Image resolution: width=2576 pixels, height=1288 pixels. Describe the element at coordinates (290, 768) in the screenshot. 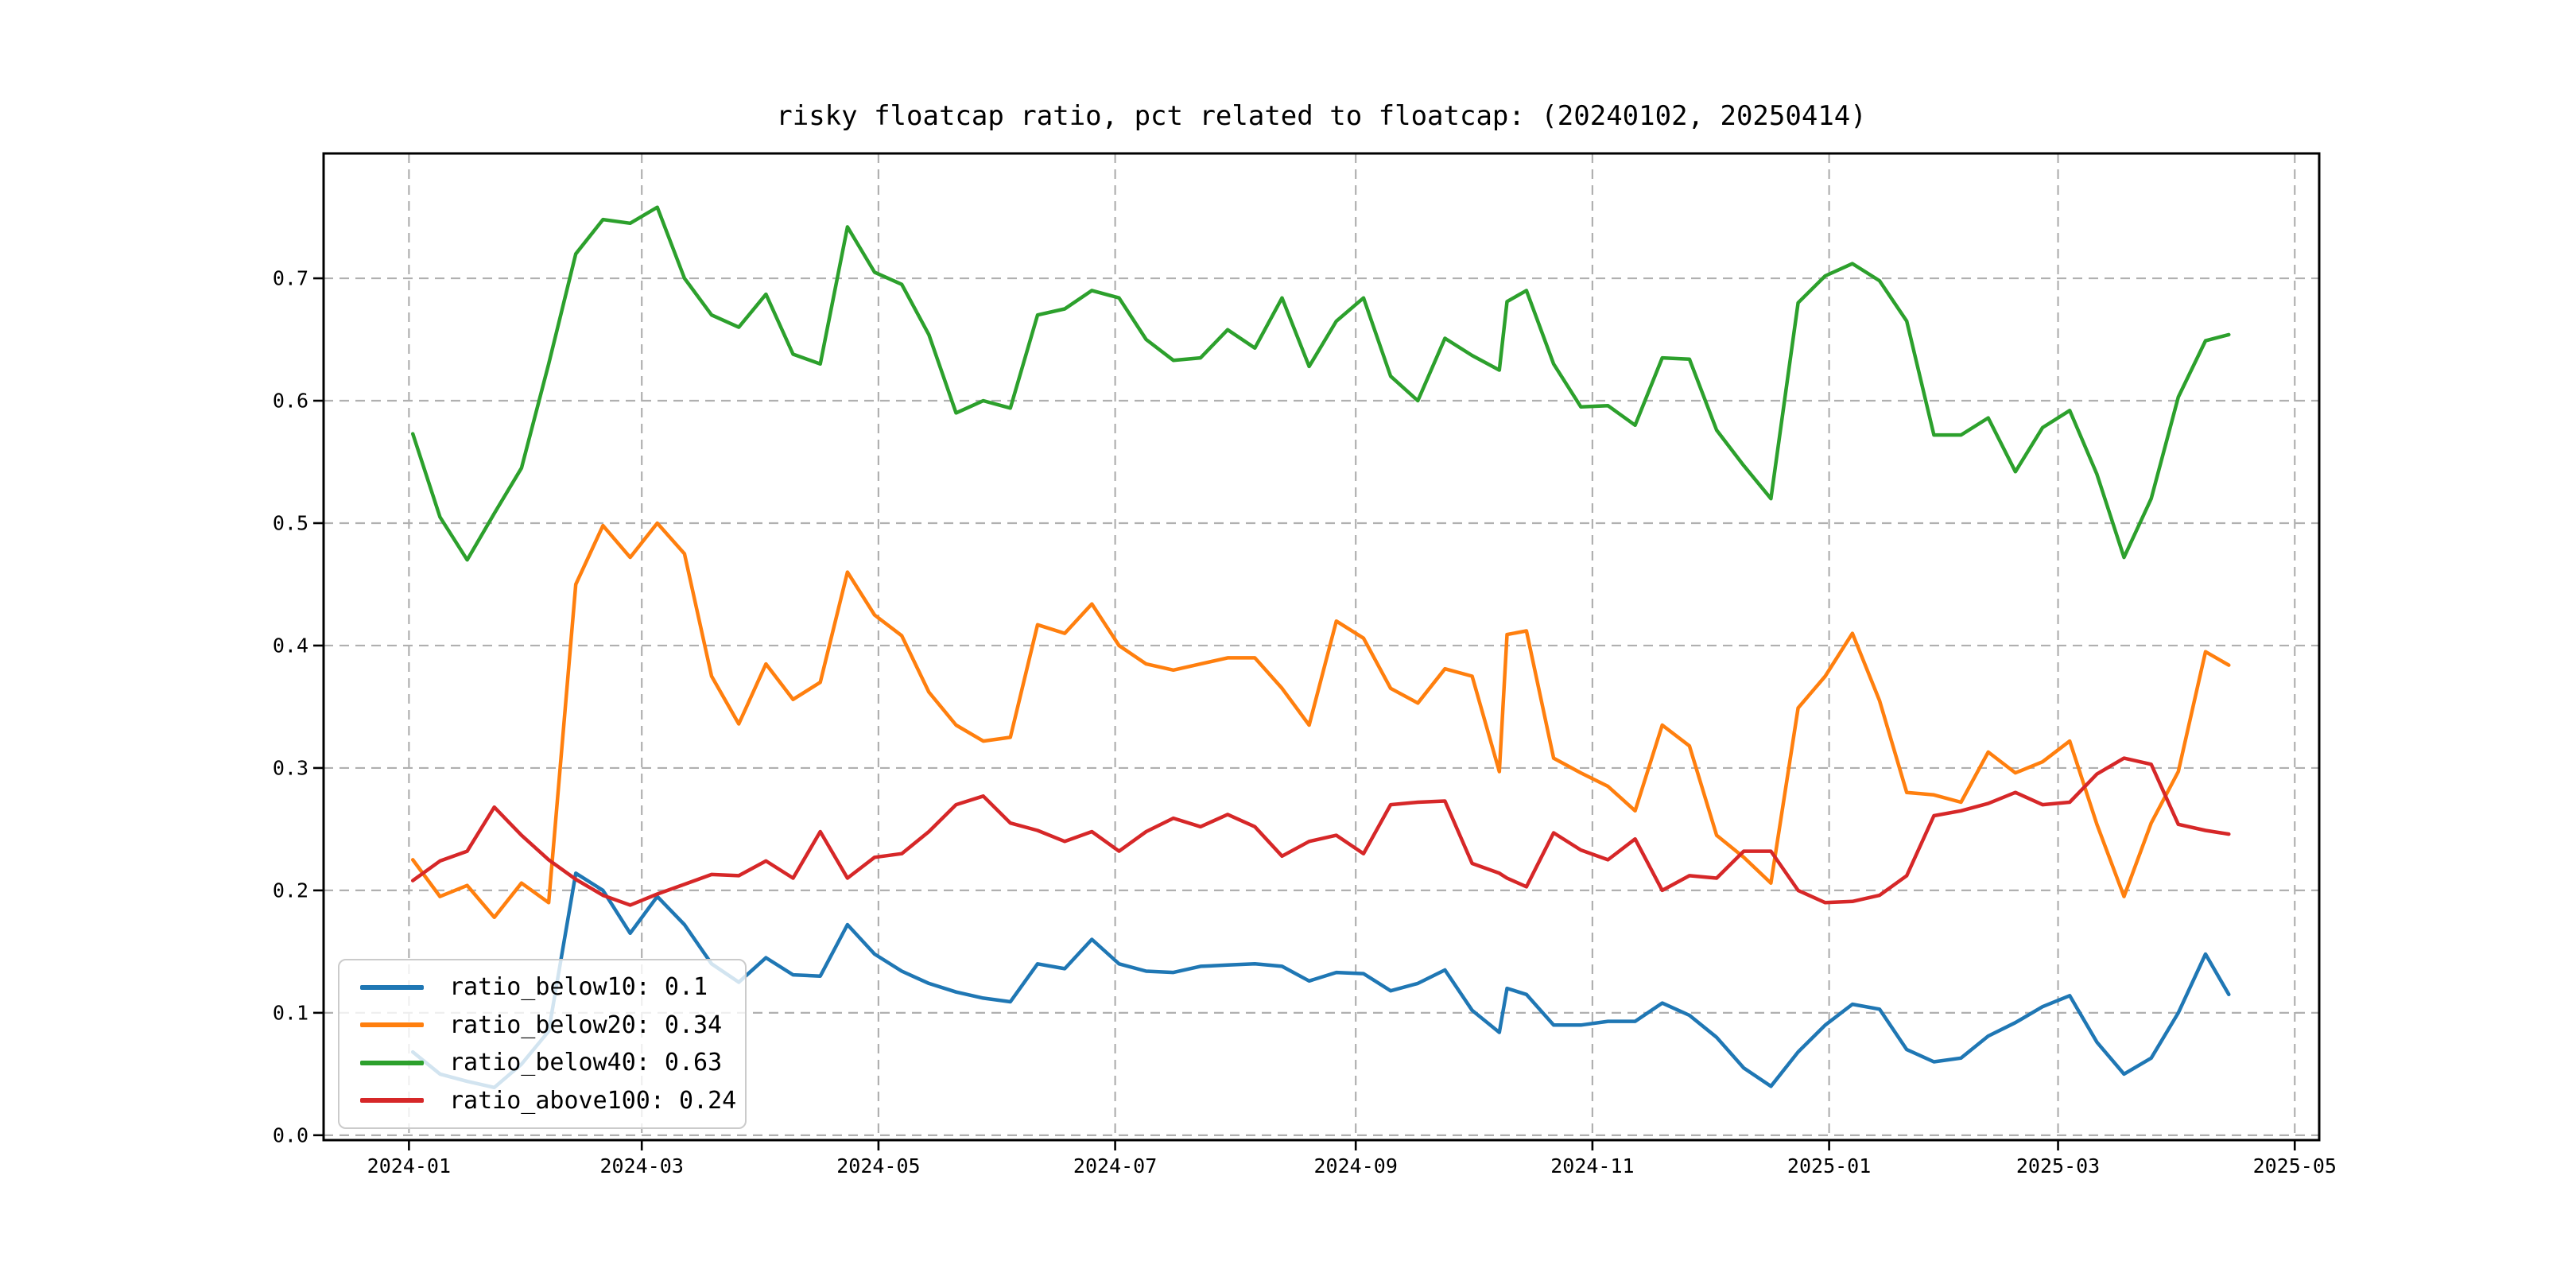

I see `y-tick-label: 0.3` at that location.